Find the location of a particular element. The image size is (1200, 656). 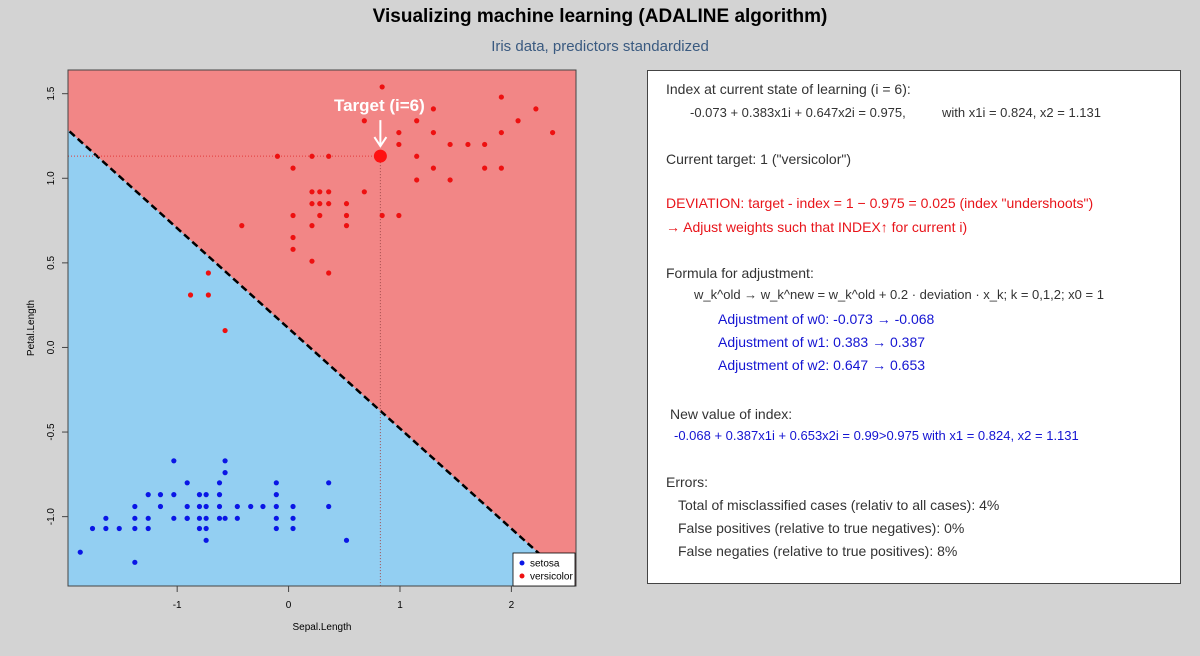

y-tick-label: 1.0 is located at coordinates (51, 178).